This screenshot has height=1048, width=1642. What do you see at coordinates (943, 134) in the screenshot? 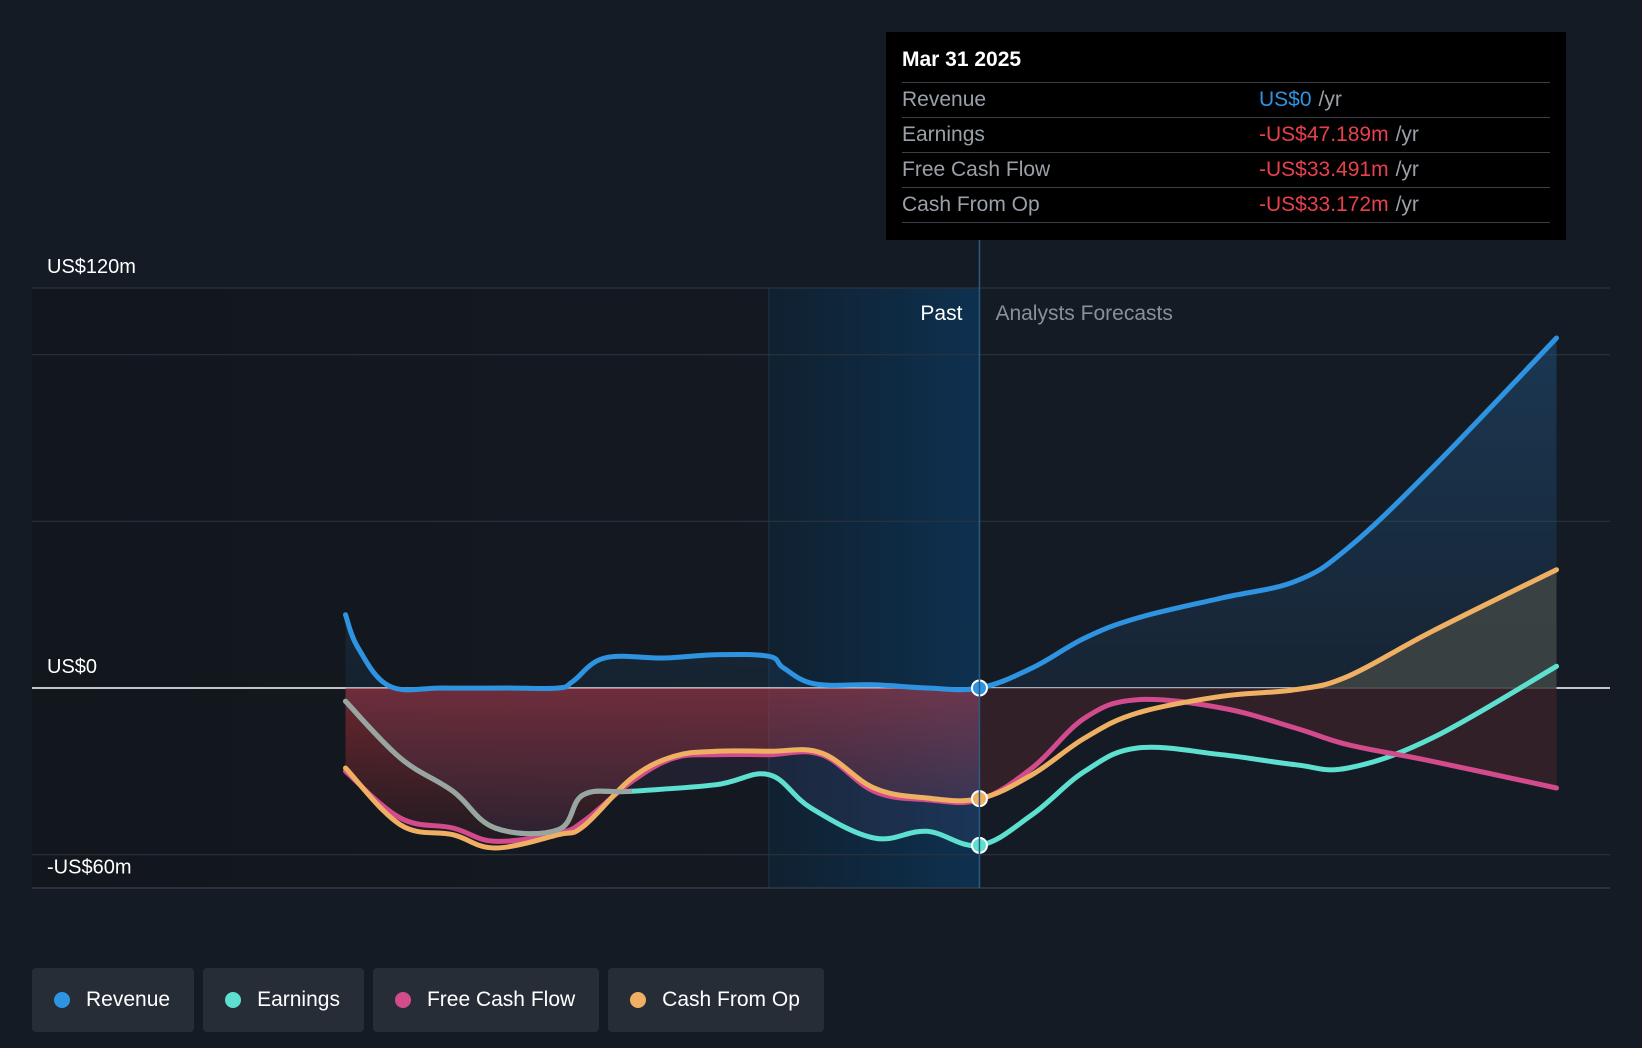
I see `tooltip-label: Earnings` at bounding box center [943, 134].